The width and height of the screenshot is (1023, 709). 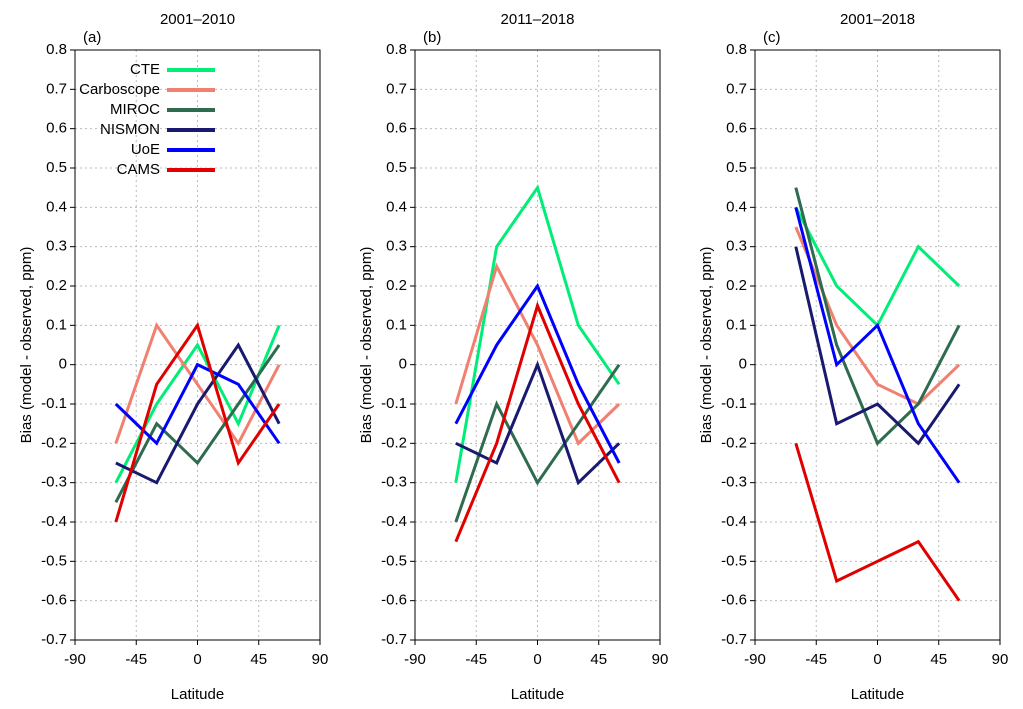 What do you see at coordinates (145, 69) in the screenshot?
I see `legend-label: CTE` at bounding box center [145, 69].